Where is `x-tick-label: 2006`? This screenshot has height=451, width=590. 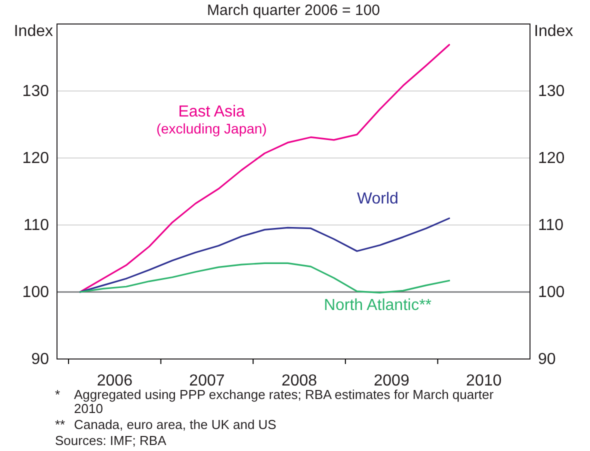 x-tick-label: 2006 is located at coordinates (114, 381).